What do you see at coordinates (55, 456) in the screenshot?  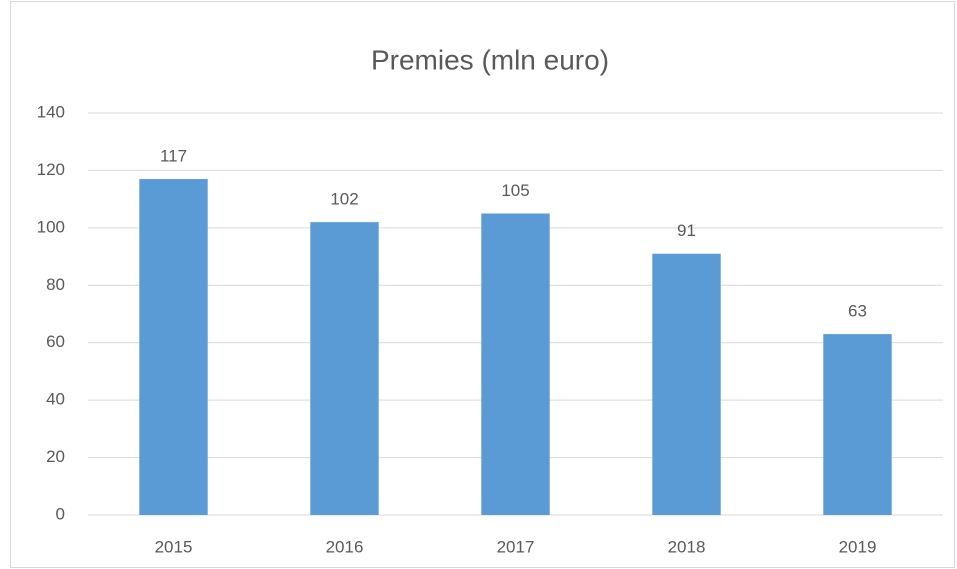 I see `y-tick-label: 20` at bounding box center [55, 456].